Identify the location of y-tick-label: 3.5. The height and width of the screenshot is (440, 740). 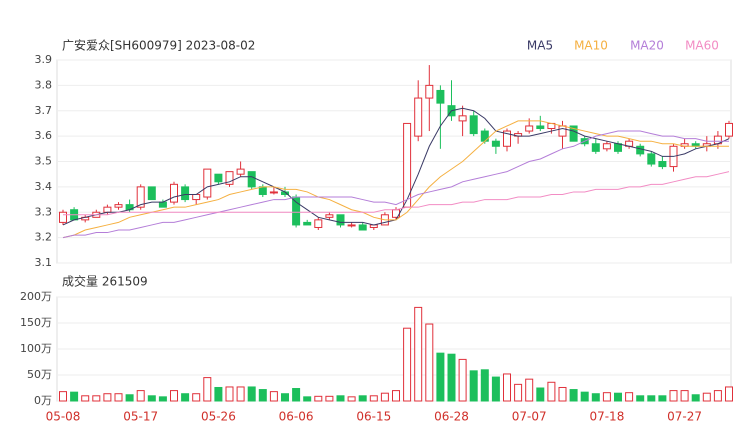
(44, 161).